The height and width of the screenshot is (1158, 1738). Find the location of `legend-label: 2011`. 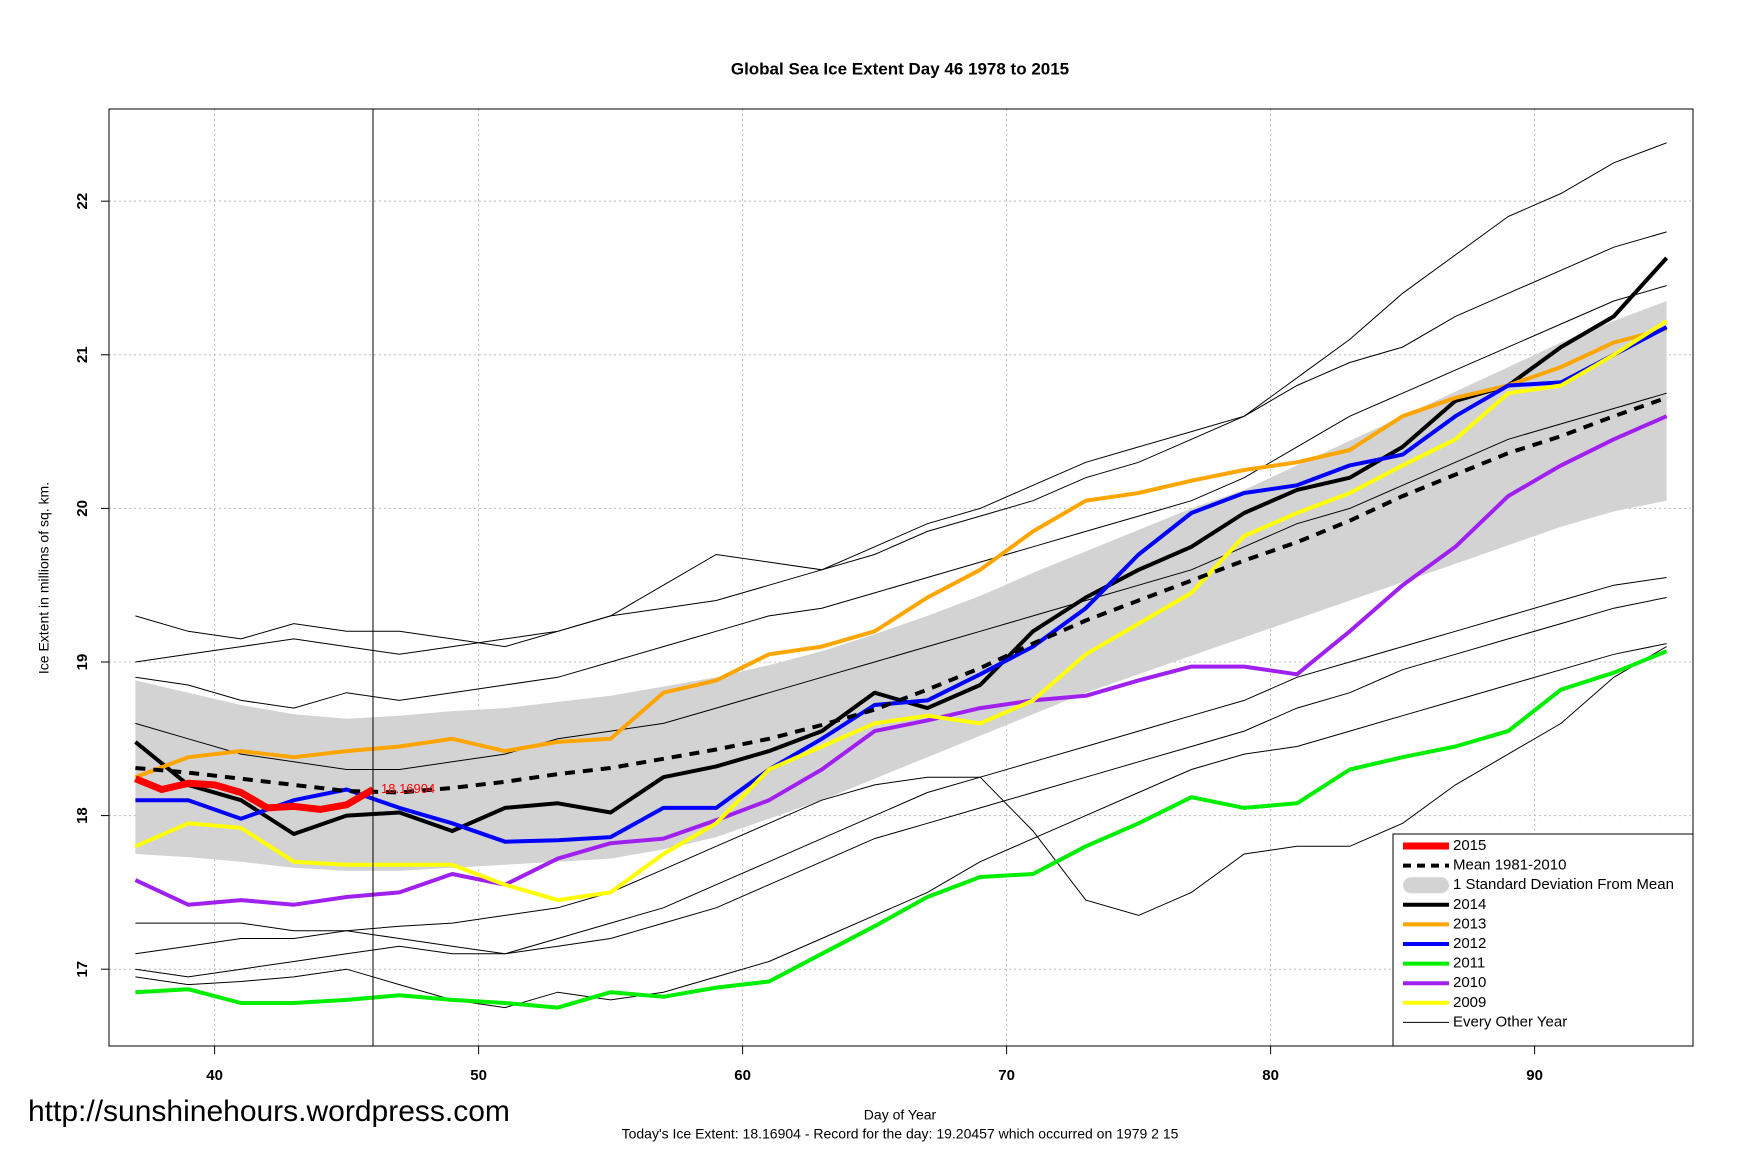

legend-label: 2011 is located at coordinates (1469, 963).